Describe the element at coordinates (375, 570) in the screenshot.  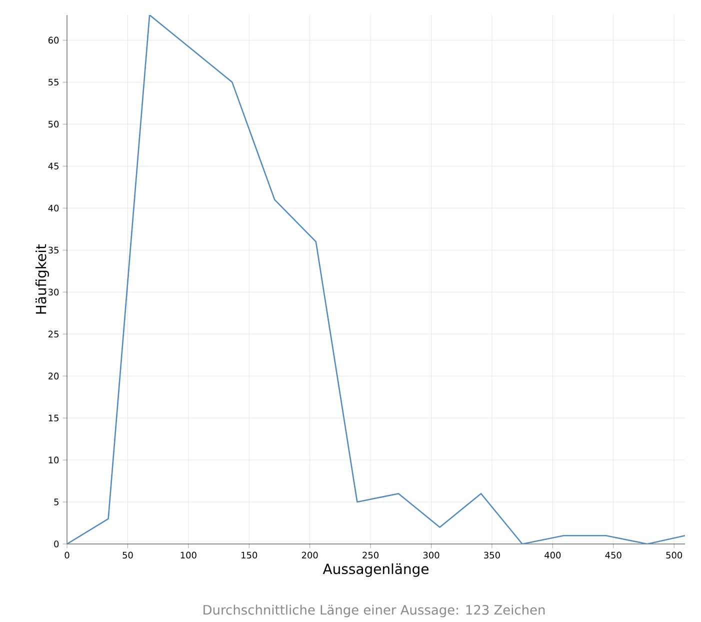
I see `x-axis-title: Aussagenlänge` at that location.